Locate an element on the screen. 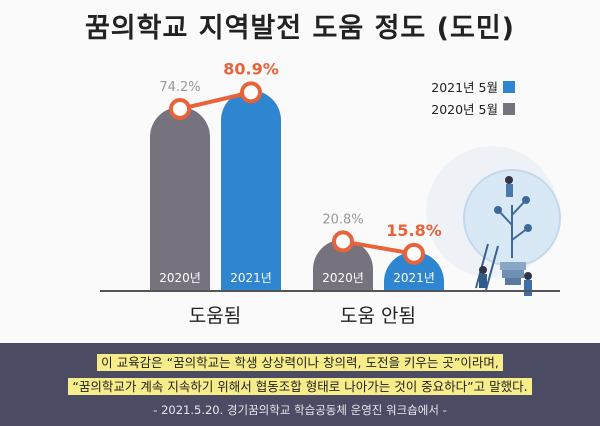 Image resolution: width=600 pixels, height=426 pixels. bar-label-2021-1: 2021년 is located at coordinates (251, 278).